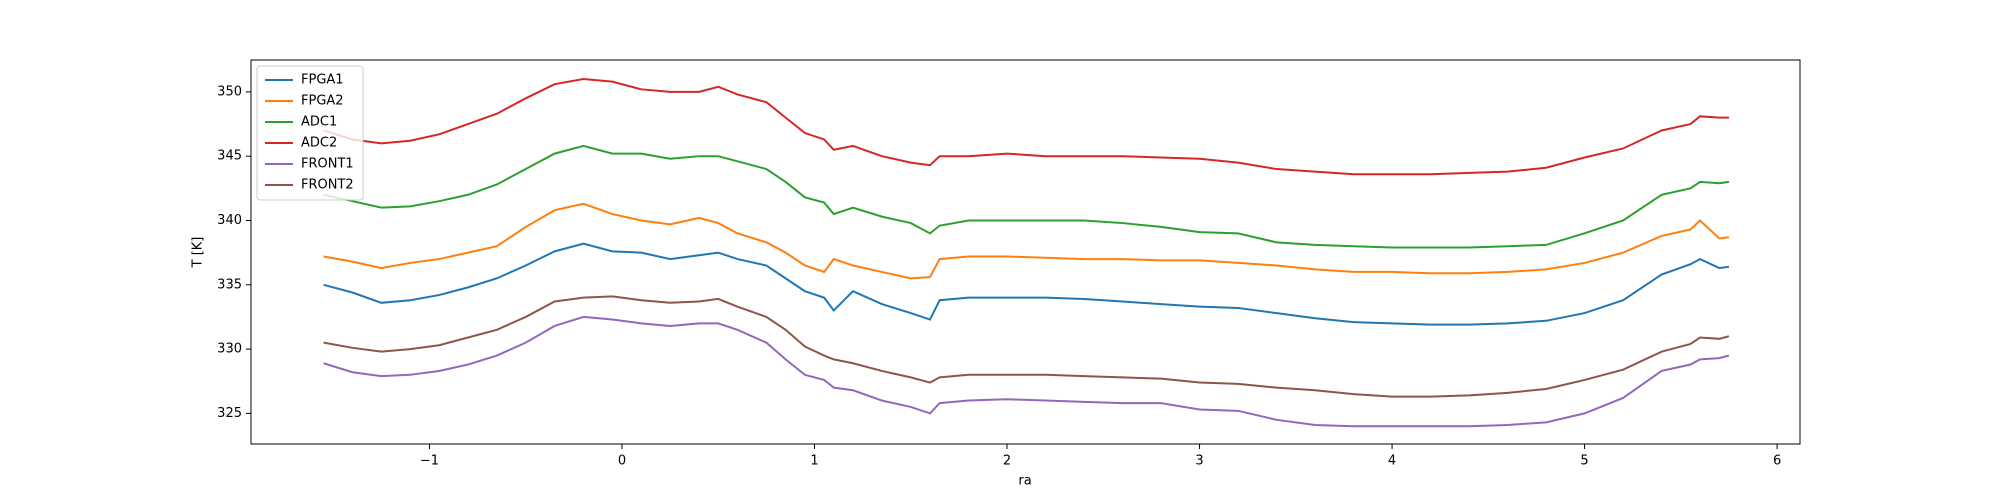 Image resolution: width=2000 pixels, height=500 pixels. I want to click on y-tick-label: 340, so click(229, 220).